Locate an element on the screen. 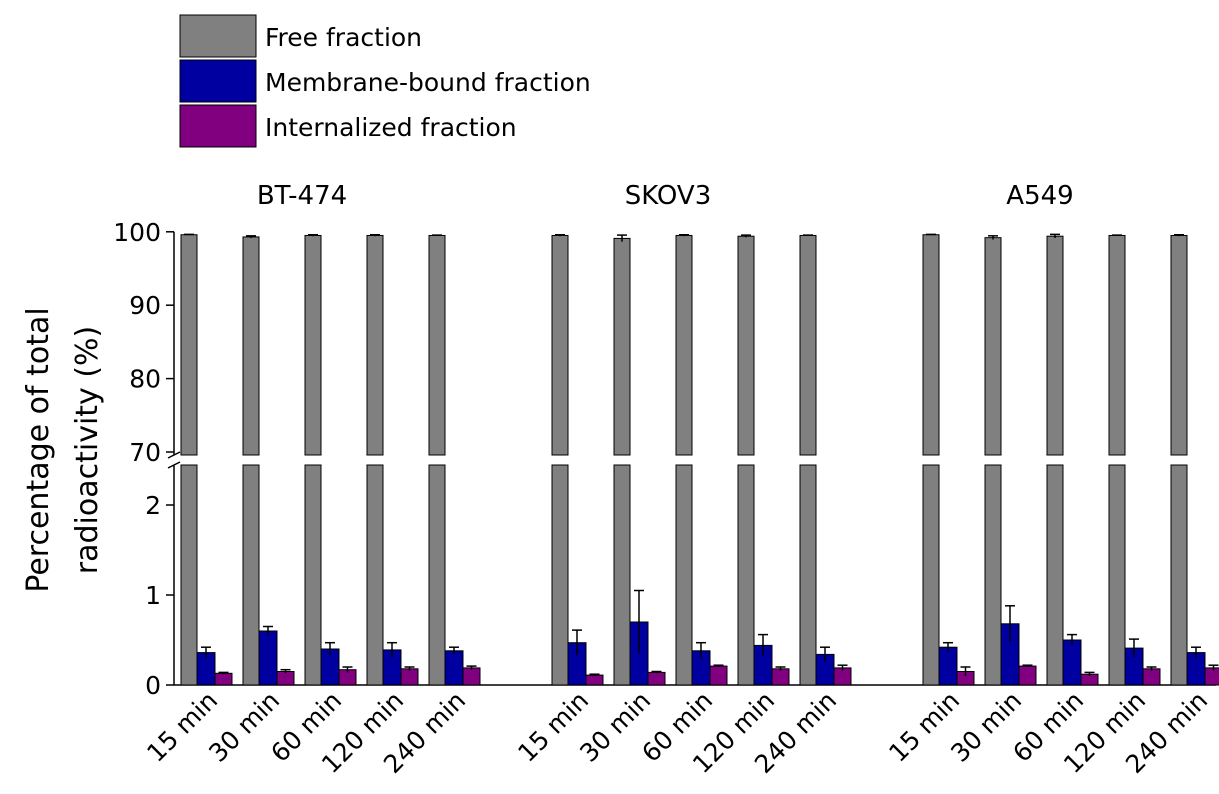 Image resolution: width=1219 pixels, height=794 pixels. group-titles: BT-474 SKOV3 A549 is located at coordinates (665, 196).